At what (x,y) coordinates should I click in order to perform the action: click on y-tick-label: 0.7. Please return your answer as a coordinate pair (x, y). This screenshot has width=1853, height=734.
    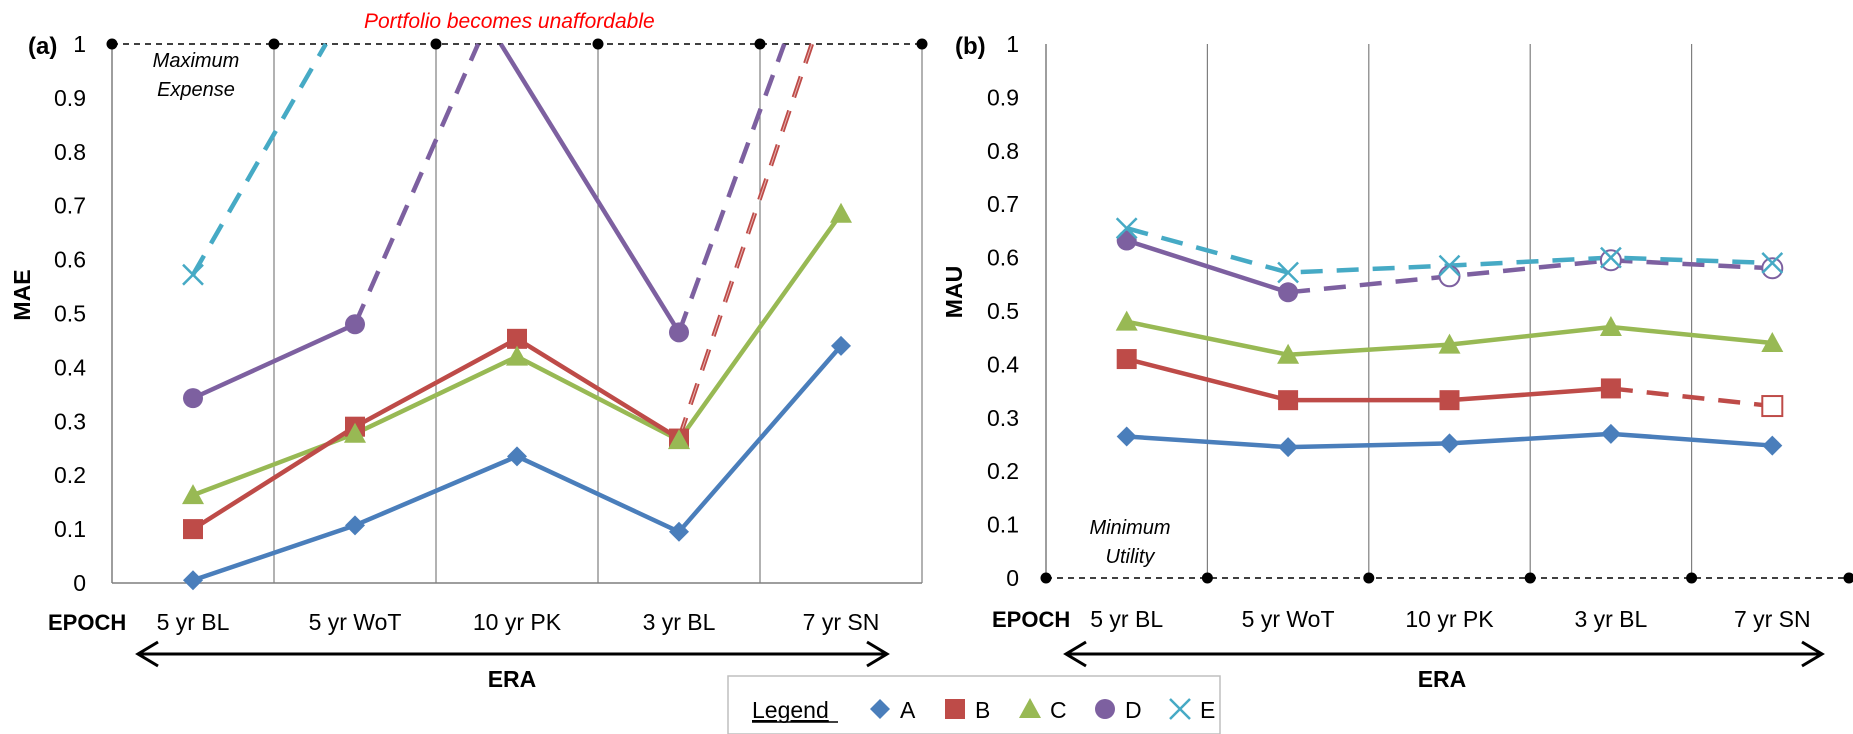
    Looking at the image, I should click on (70, 206).